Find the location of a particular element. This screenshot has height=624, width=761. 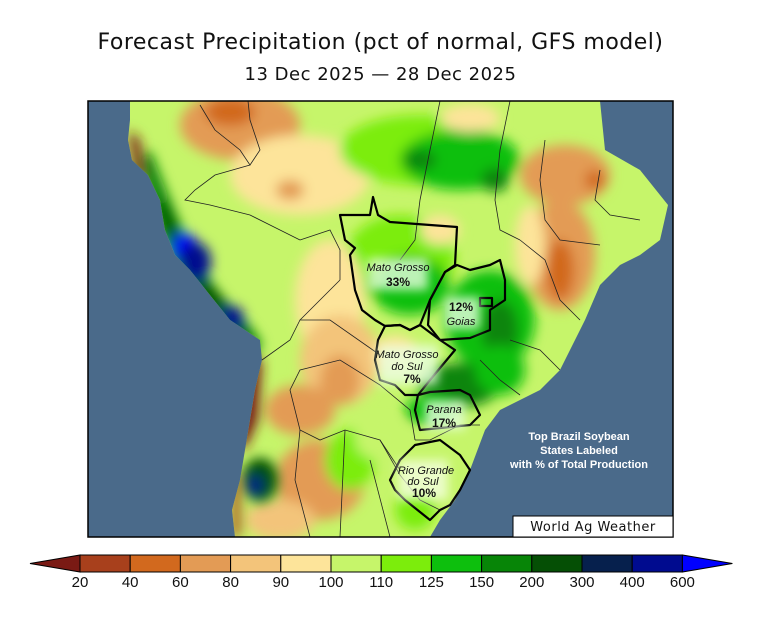

colorbar-arrow-low is located at coordinates (55, 563).